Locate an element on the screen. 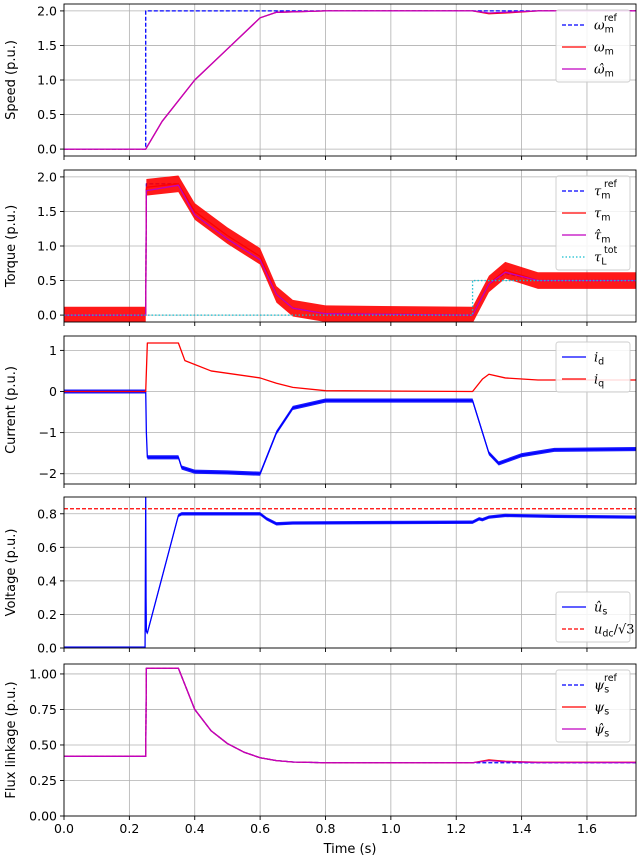 The image size is (640, 864). legend-entry-label: ω̂m is located at coordinates (604, 71).